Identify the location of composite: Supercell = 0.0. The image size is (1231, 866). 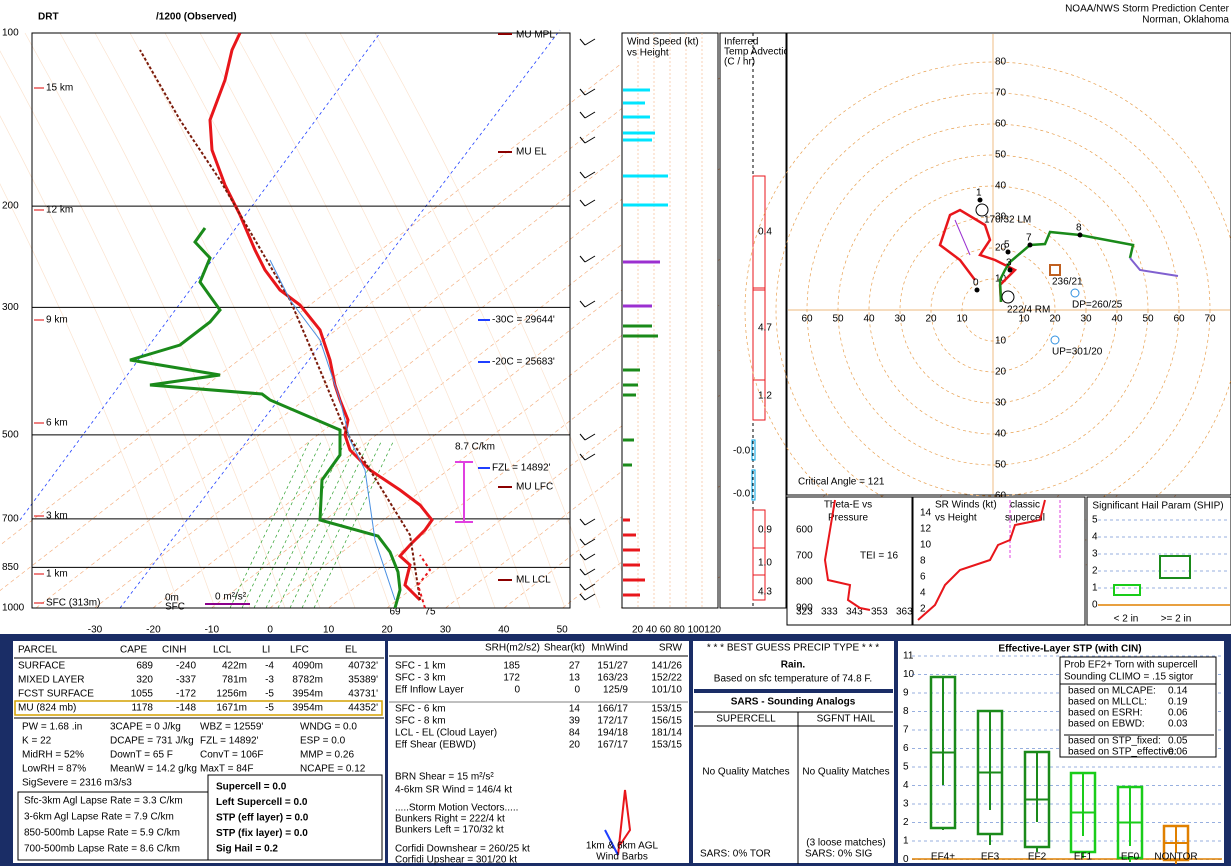
(251, 787).